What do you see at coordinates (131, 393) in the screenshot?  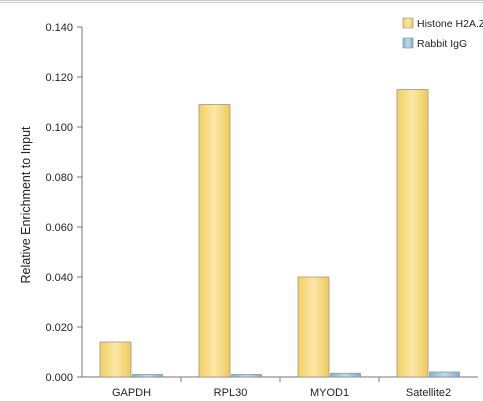 I see `x-tick-label: GAPDH` at bounding box center [131, 393].